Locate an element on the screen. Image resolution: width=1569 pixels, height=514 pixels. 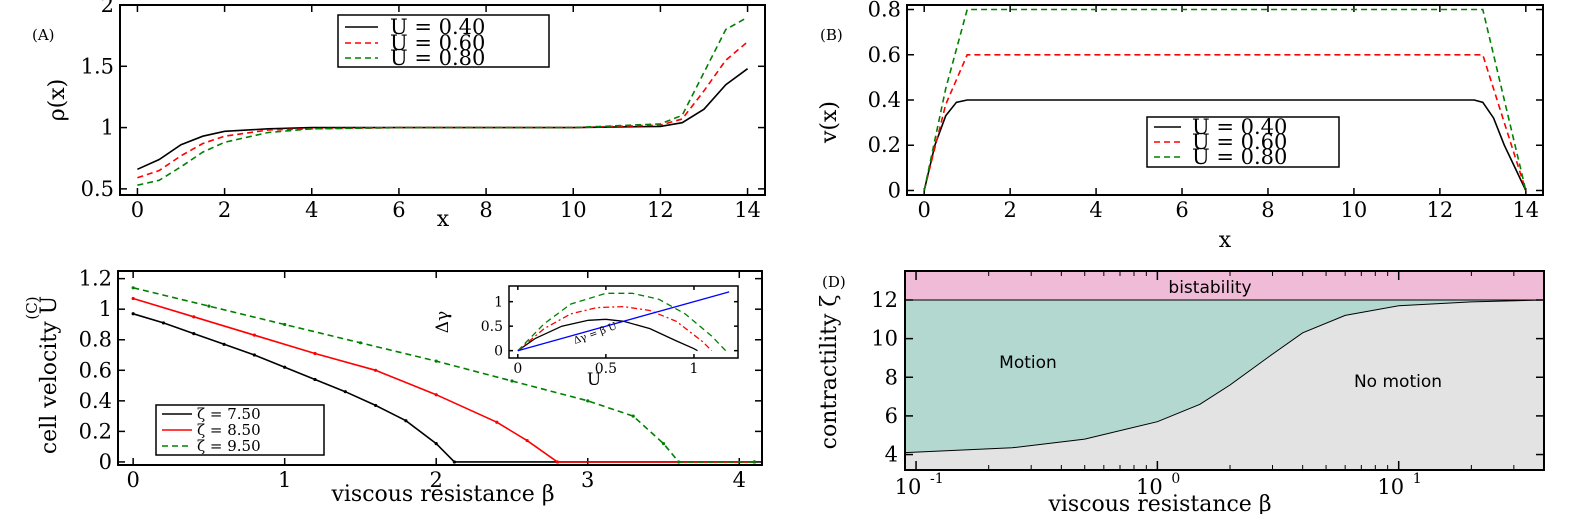
panel-b-legend: U = 0.40 U = 0.60 U = 0.80 is located at coordinates (1243, 142).